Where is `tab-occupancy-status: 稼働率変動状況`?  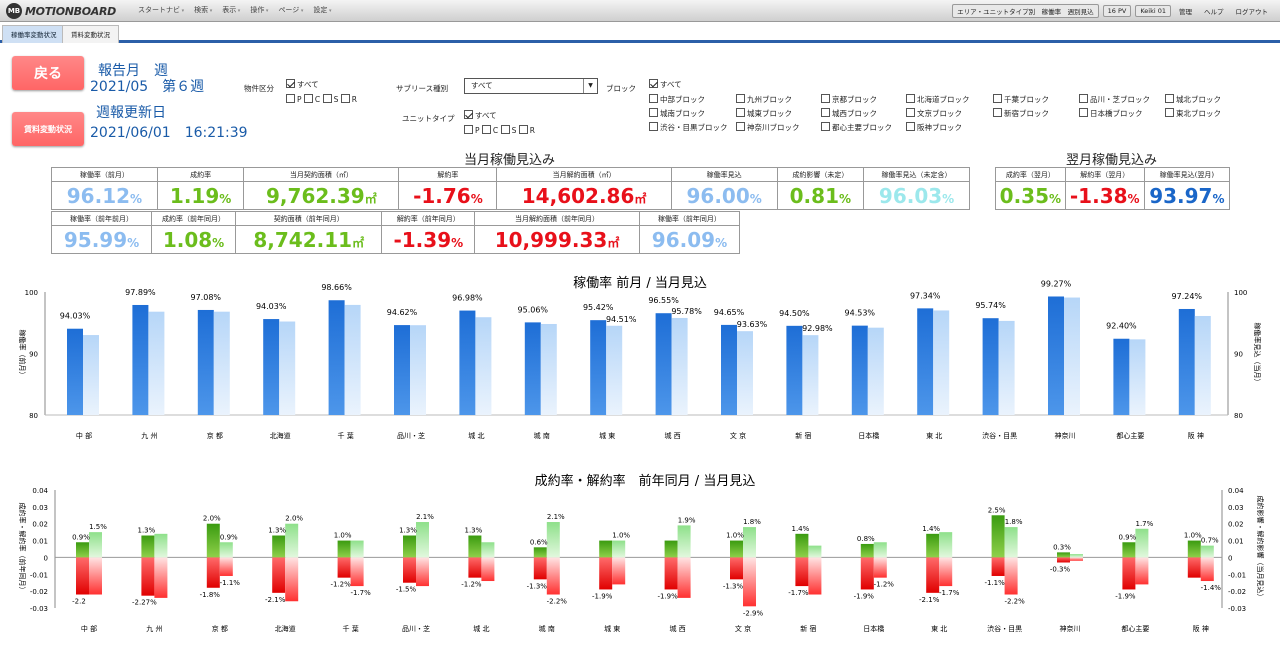
tab-occupancy-status: 稼働率変動状況 is located at coordinates (34, 34).